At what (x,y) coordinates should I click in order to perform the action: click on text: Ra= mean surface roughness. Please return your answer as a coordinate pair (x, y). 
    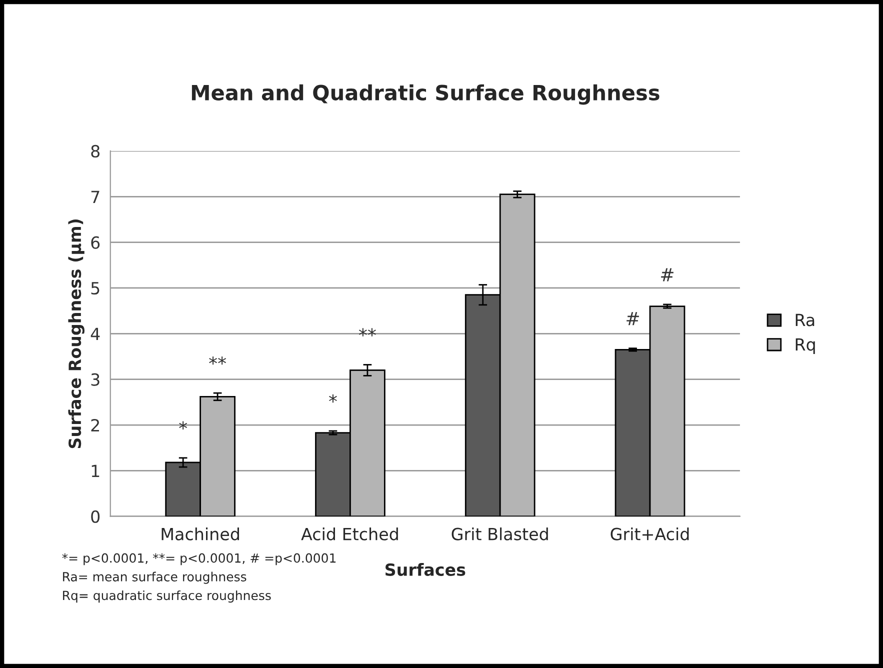
    Looking at the image, I should click on (154, 578).